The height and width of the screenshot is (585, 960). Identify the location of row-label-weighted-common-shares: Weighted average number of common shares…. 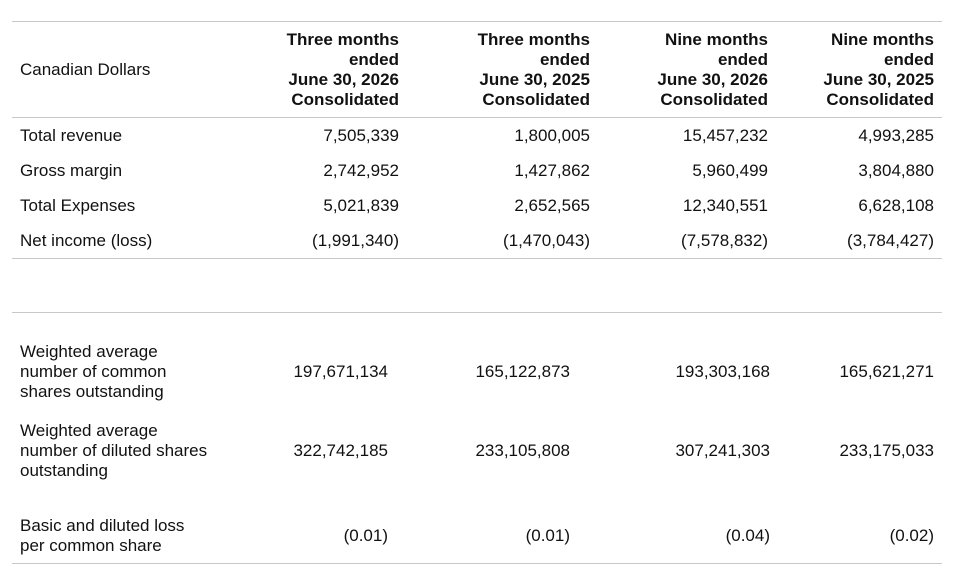
(93, 371).